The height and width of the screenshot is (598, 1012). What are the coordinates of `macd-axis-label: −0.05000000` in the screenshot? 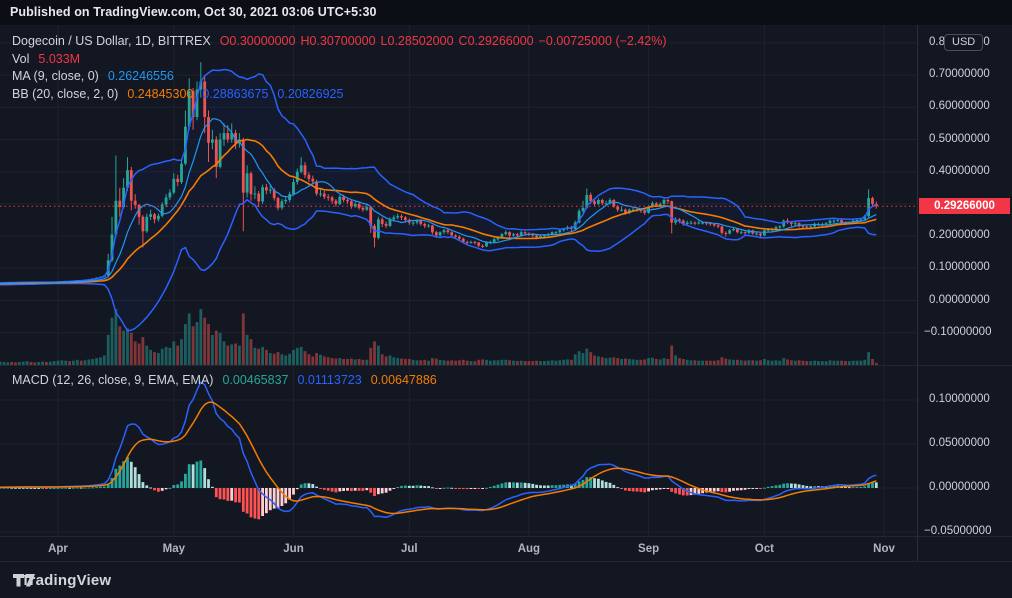 It's located at (958, 531).